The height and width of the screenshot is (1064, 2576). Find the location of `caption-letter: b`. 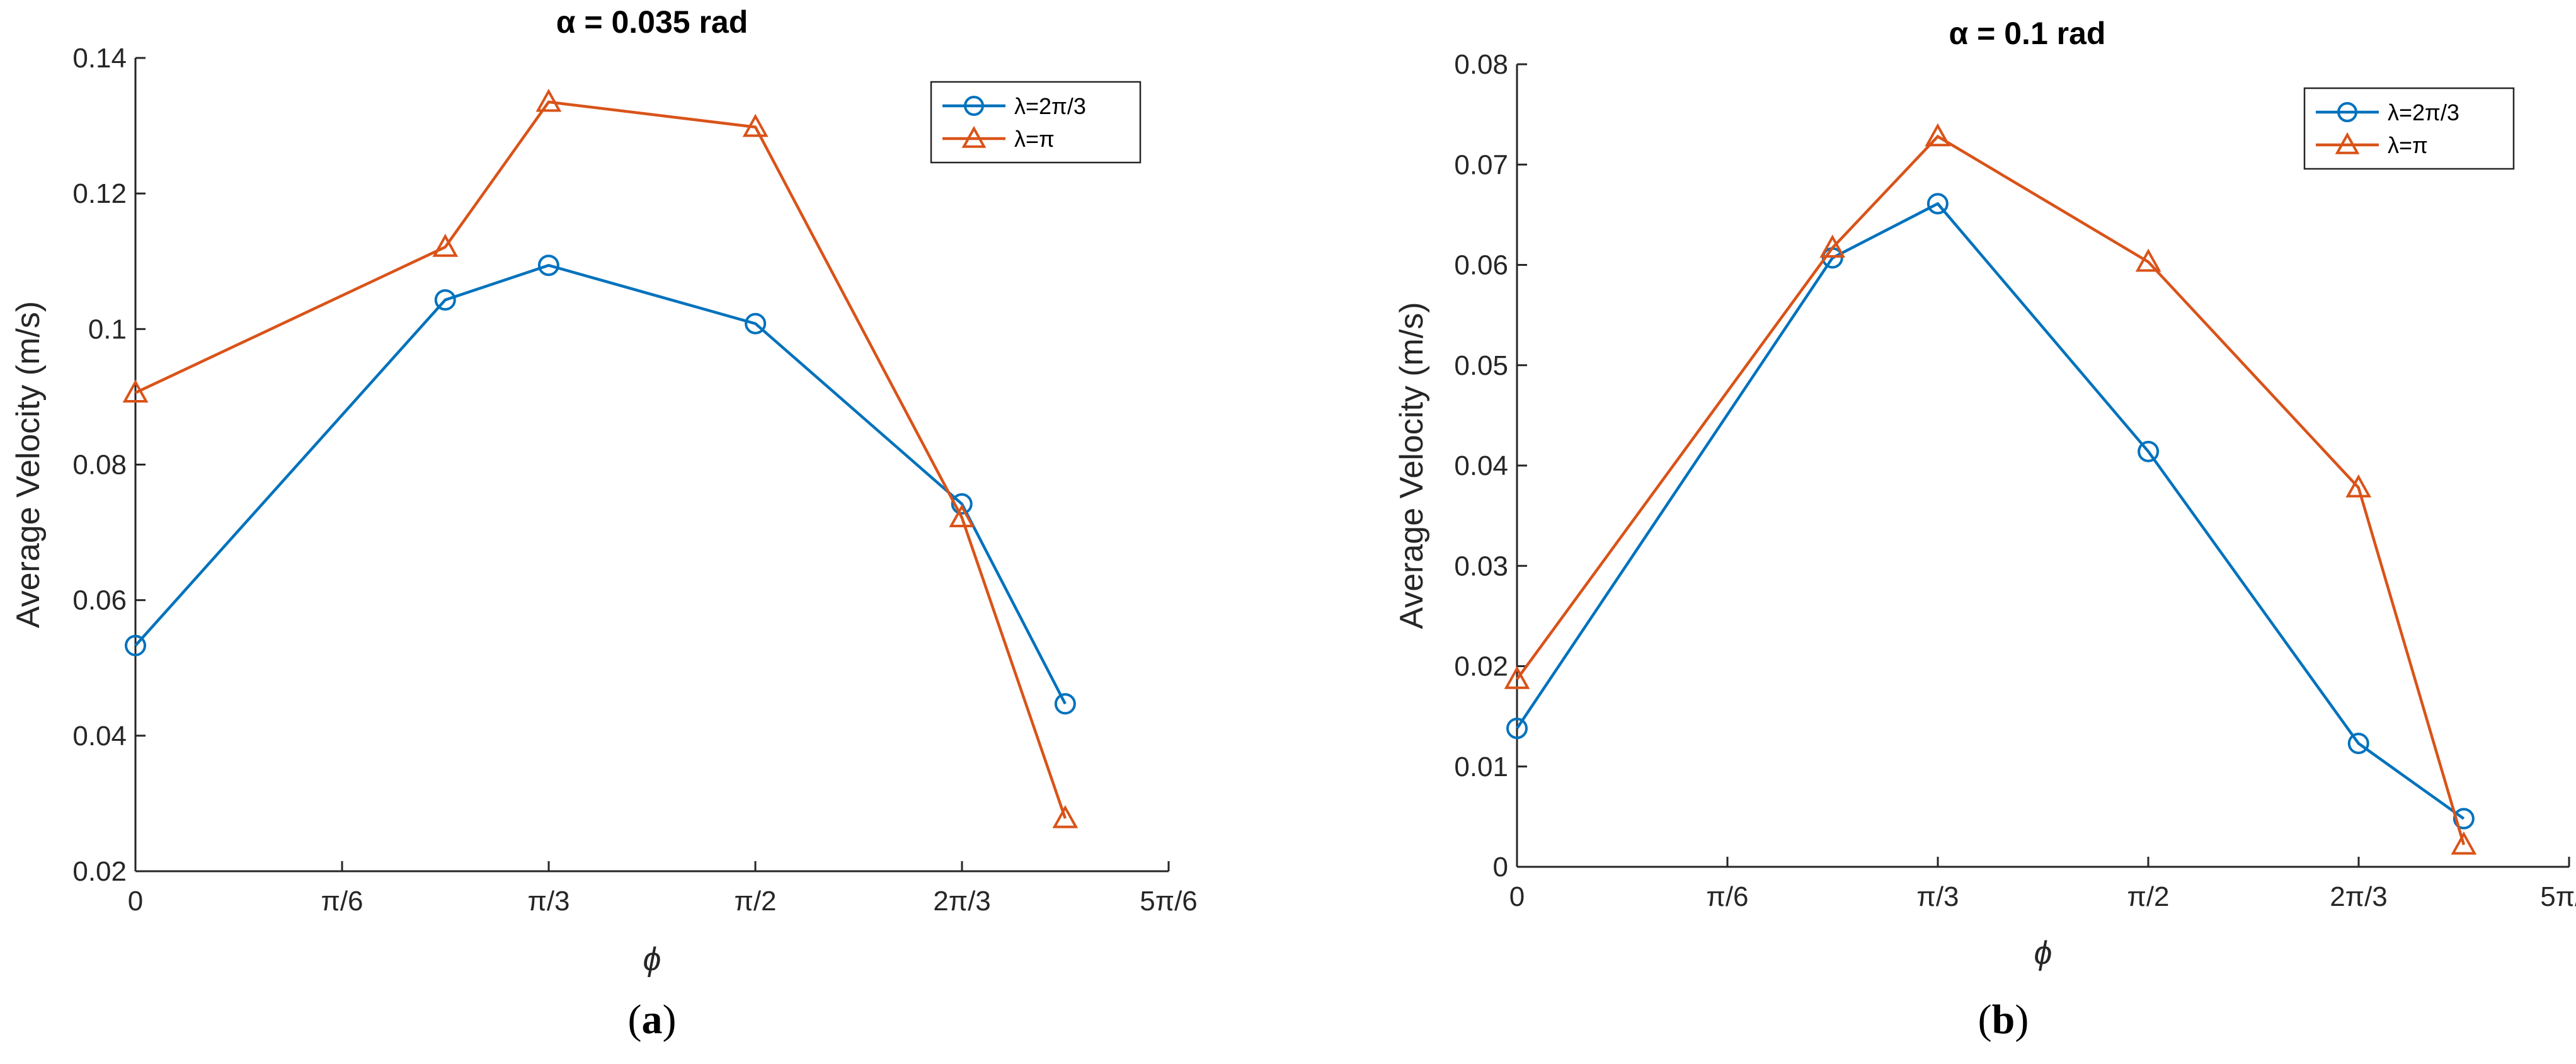

caption-letter: b is located at coordinates (2004, 1020).